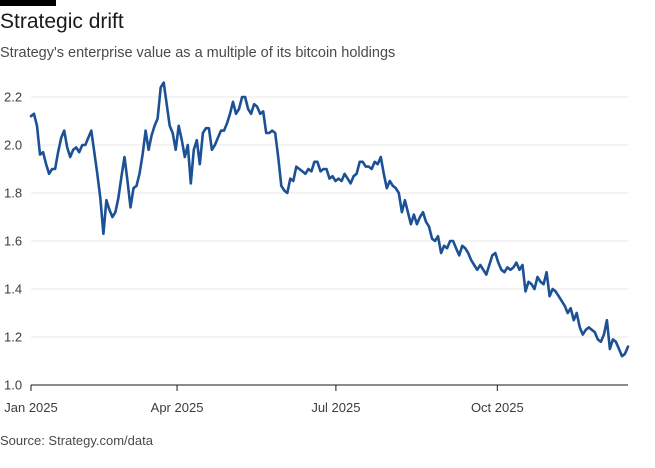 This screenshot has height=468, width=655. What do you see at coordinates (13, 193) in the screenshot?
I see `y-tick-label: 1.8` at bounding box center [13, 193].